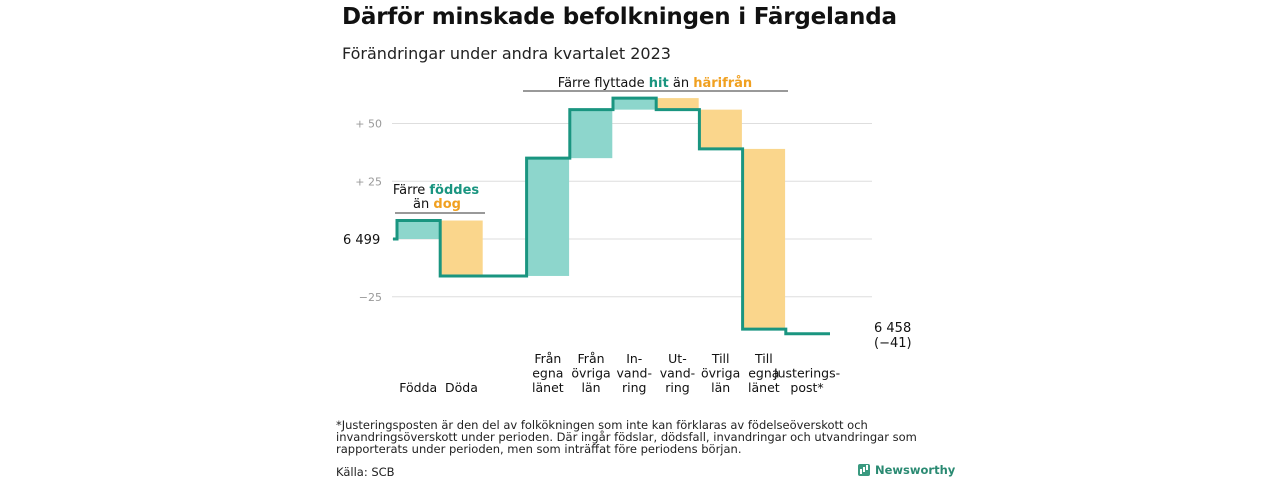  I want to click on newsworthy-icon, so click(864, 470).